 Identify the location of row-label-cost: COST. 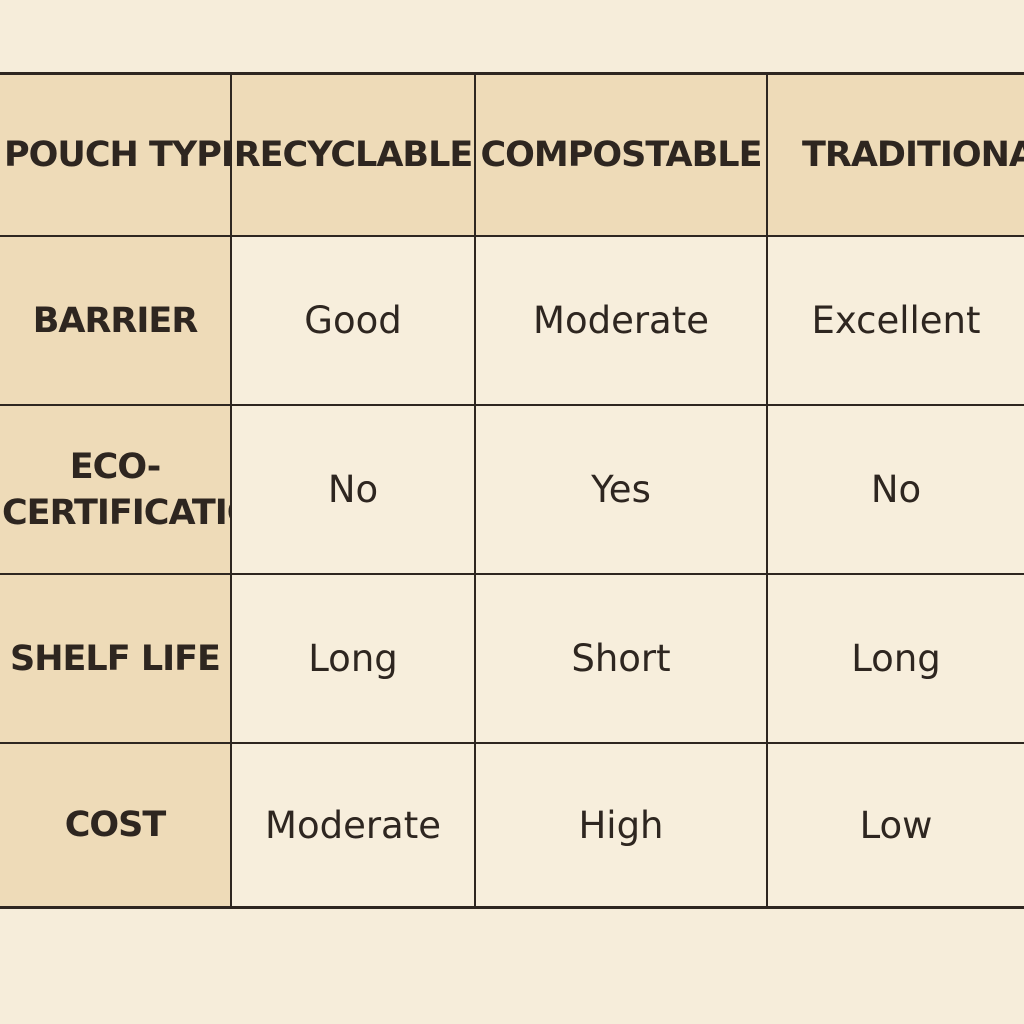
(116, 824).